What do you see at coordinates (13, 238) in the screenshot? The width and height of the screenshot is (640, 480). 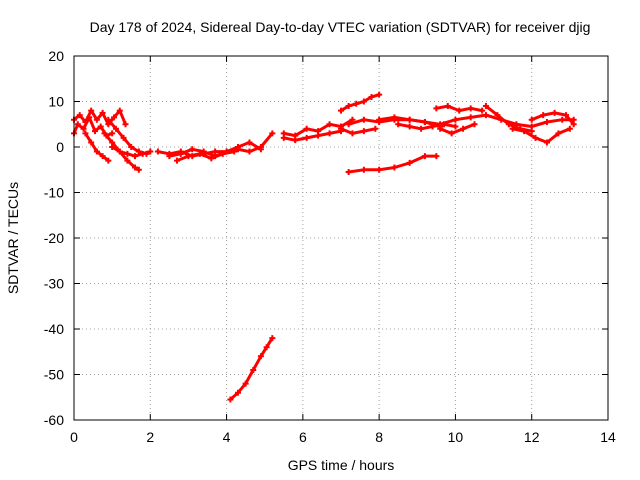 I see `y-axis-label: SDTVAR / TECUs` at bounding box center [13, 238].